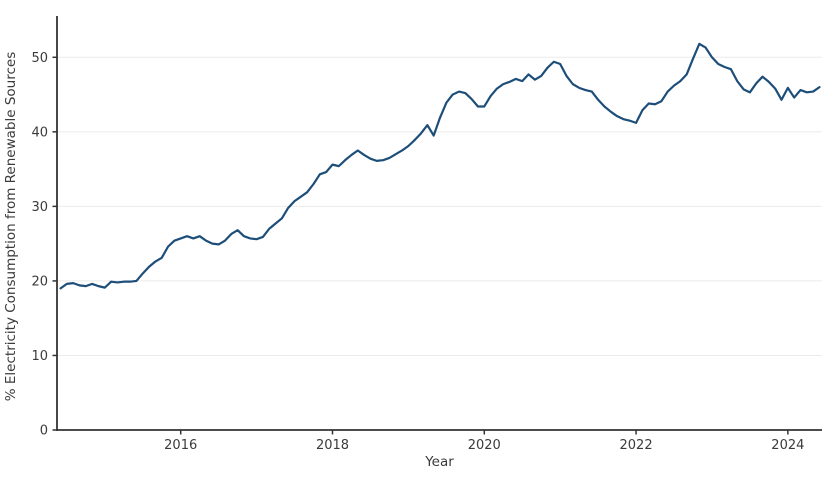  I want to click on y-tick-label: 10, so click(39, 356).